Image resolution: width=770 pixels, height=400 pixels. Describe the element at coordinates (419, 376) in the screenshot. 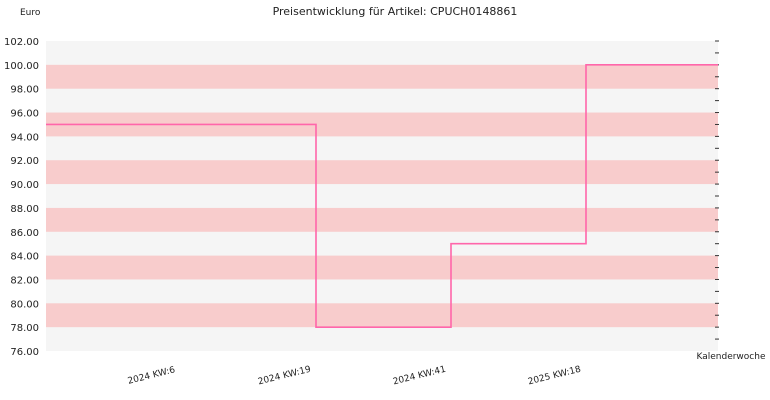

I see `x-tick-label: 2024 KW:41` at that location.